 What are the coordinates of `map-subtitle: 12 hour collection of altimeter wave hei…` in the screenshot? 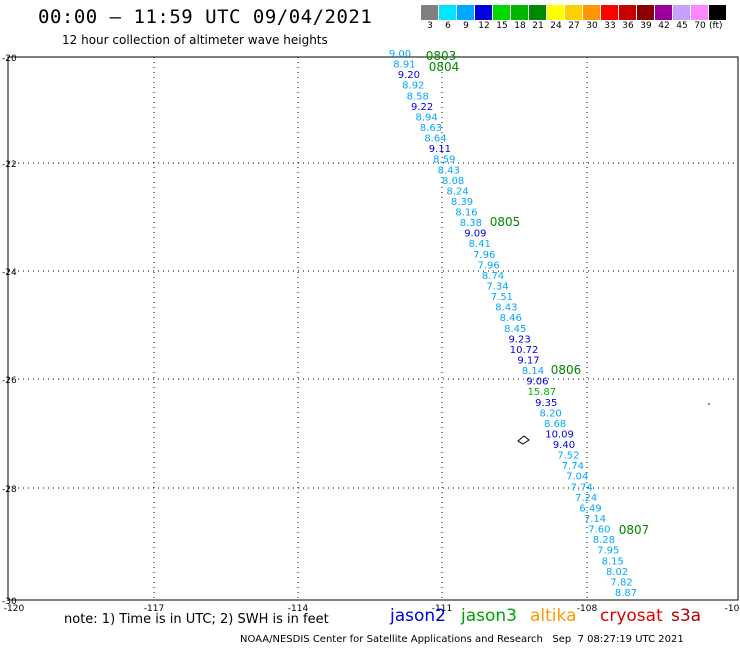 It's located at (195, 40).